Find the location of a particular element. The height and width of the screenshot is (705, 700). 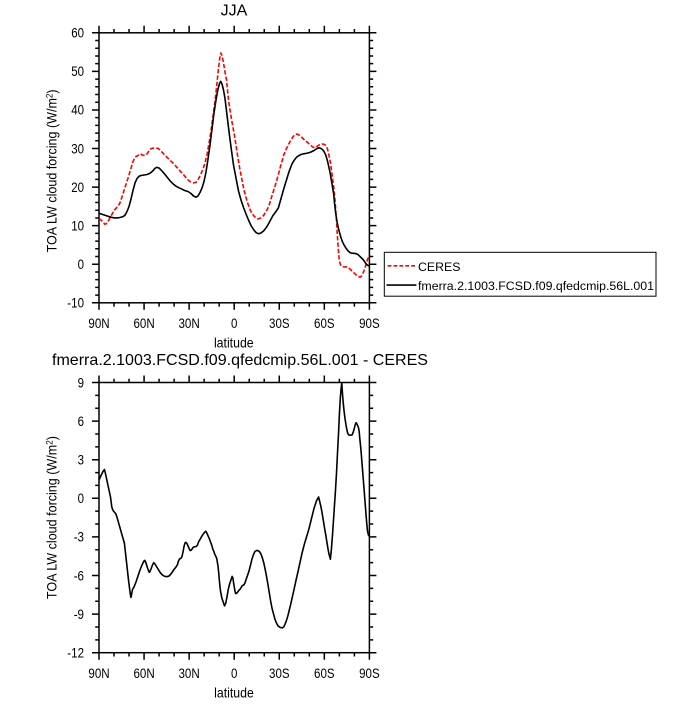

svg-text: 10 is located at coordinates (77, 226).